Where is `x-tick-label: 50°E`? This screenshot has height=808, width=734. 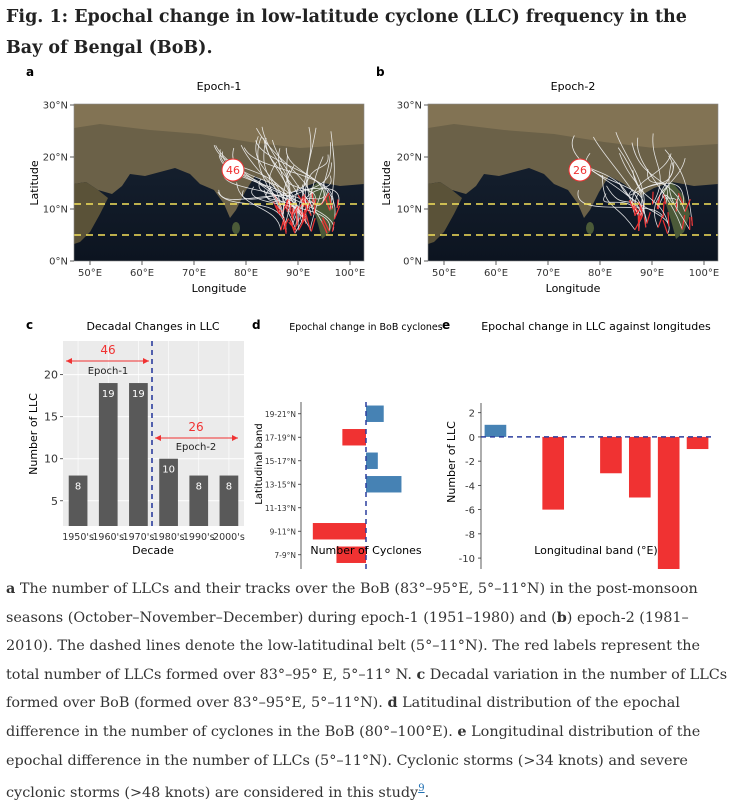
x-tick-label: 50°E is located at coordinates (90, 273).